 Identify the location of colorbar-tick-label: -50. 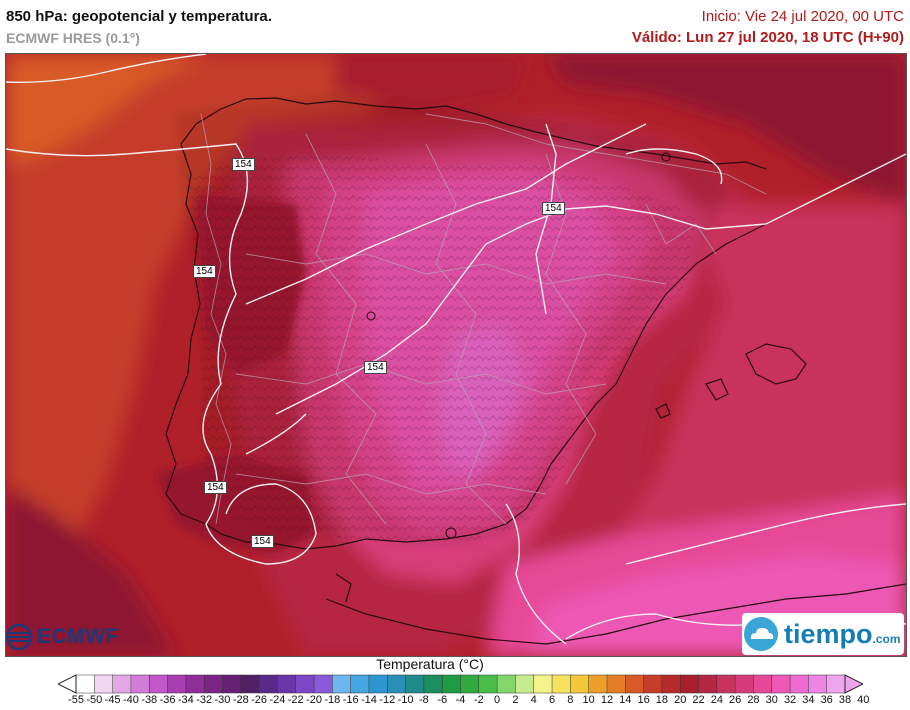
(94, 700).